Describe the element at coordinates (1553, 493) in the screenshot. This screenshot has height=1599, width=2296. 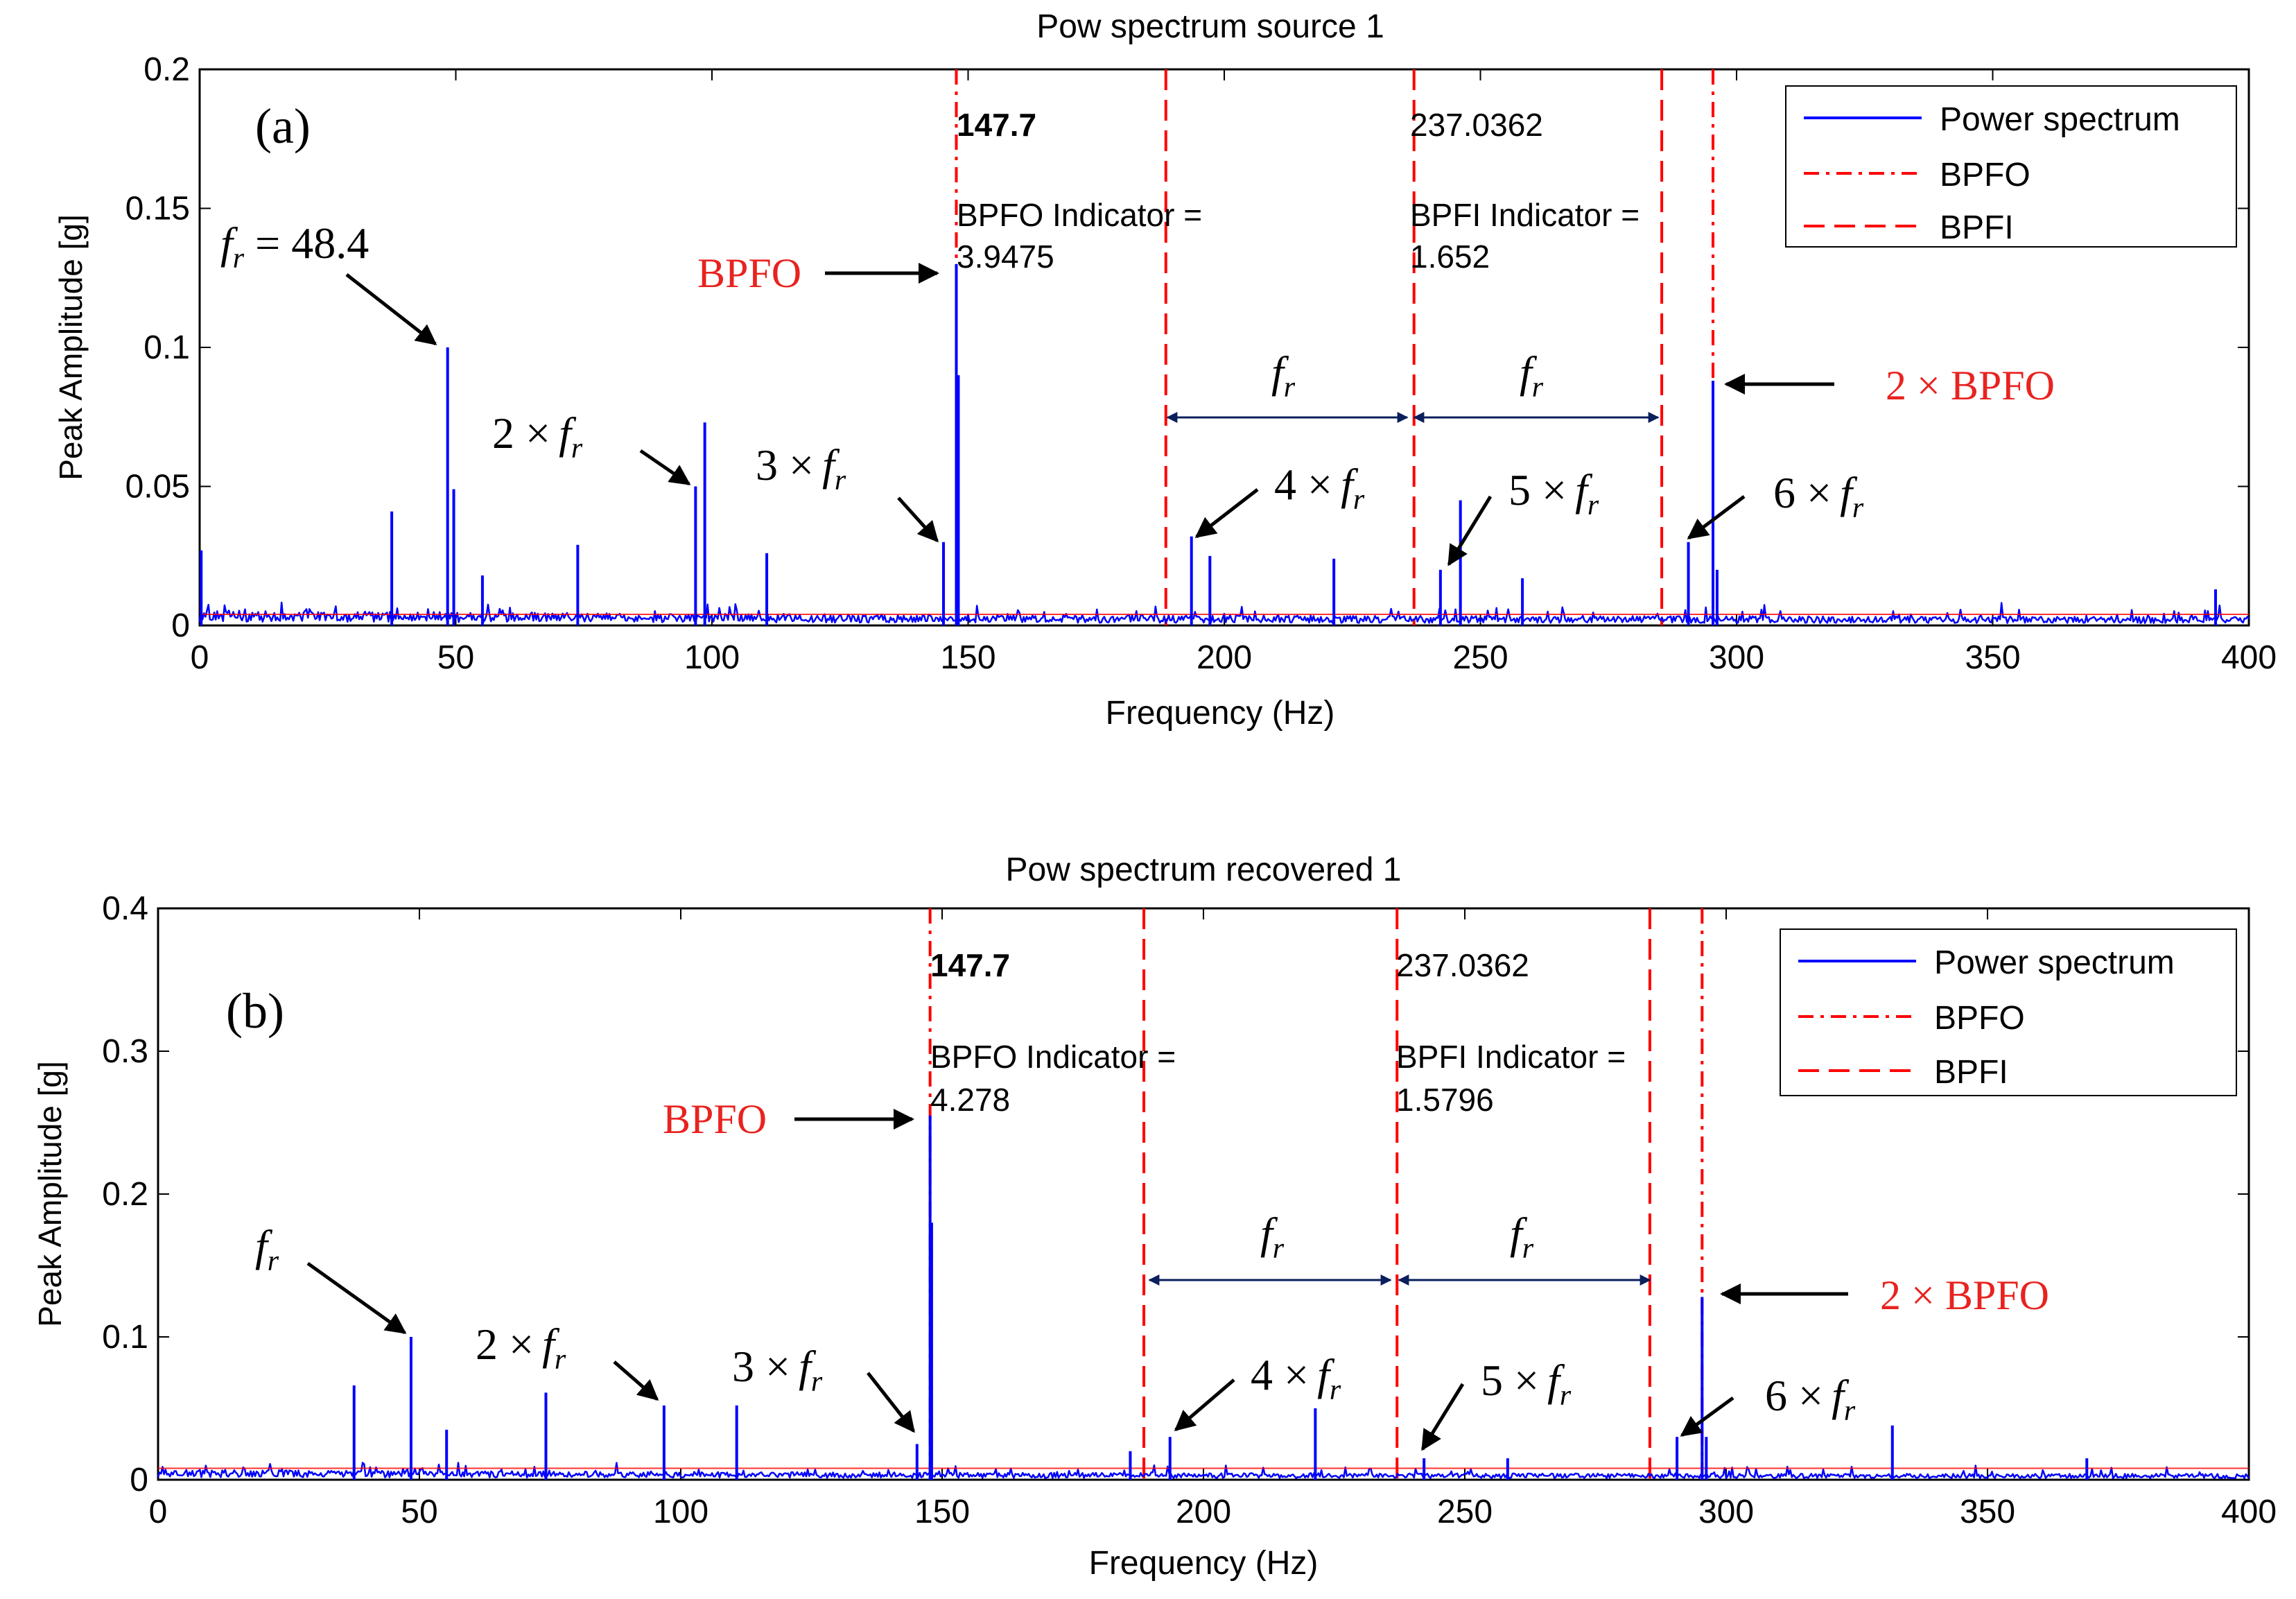
I see `chart-a-5fr-label: 5 × fr` at that location.